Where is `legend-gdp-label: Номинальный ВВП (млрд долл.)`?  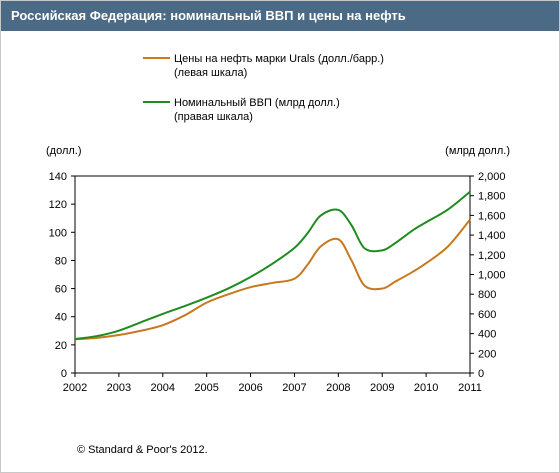 legend-gdp-label: Номинальный ВВП (млрд долл.) is located at coordinates (257, 103).